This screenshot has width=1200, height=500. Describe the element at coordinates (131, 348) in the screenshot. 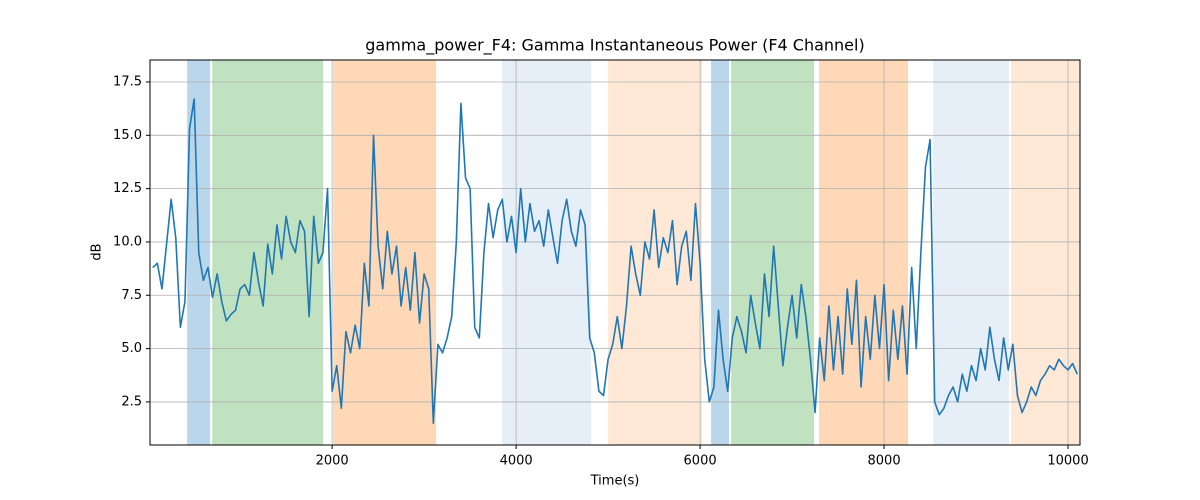

I see `y-tick-label: 5.0` at that location.